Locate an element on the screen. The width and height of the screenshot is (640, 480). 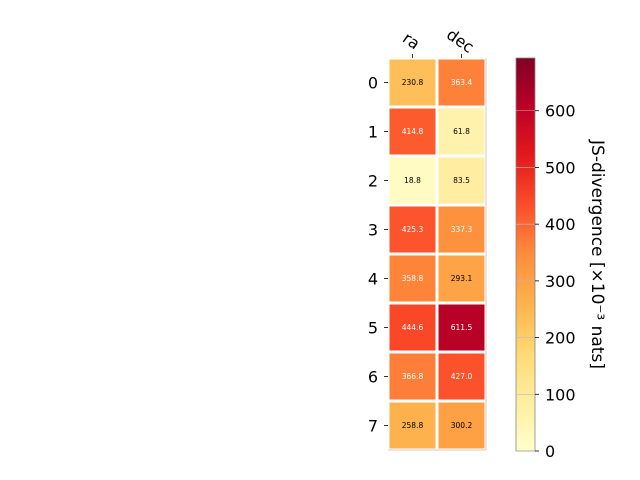
cell-value-label: 18.8 is located at coordinates (412, 180).